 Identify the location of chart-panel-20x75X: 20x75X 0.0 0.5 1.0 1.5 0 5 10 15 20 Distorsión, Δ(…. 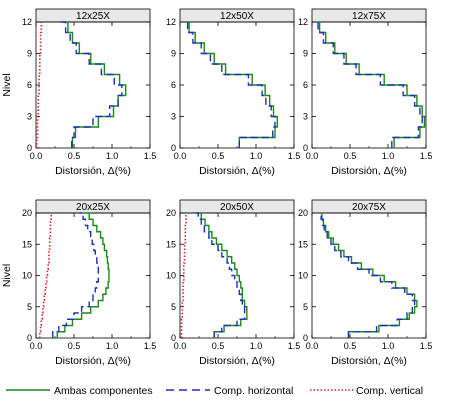
(365, 283).